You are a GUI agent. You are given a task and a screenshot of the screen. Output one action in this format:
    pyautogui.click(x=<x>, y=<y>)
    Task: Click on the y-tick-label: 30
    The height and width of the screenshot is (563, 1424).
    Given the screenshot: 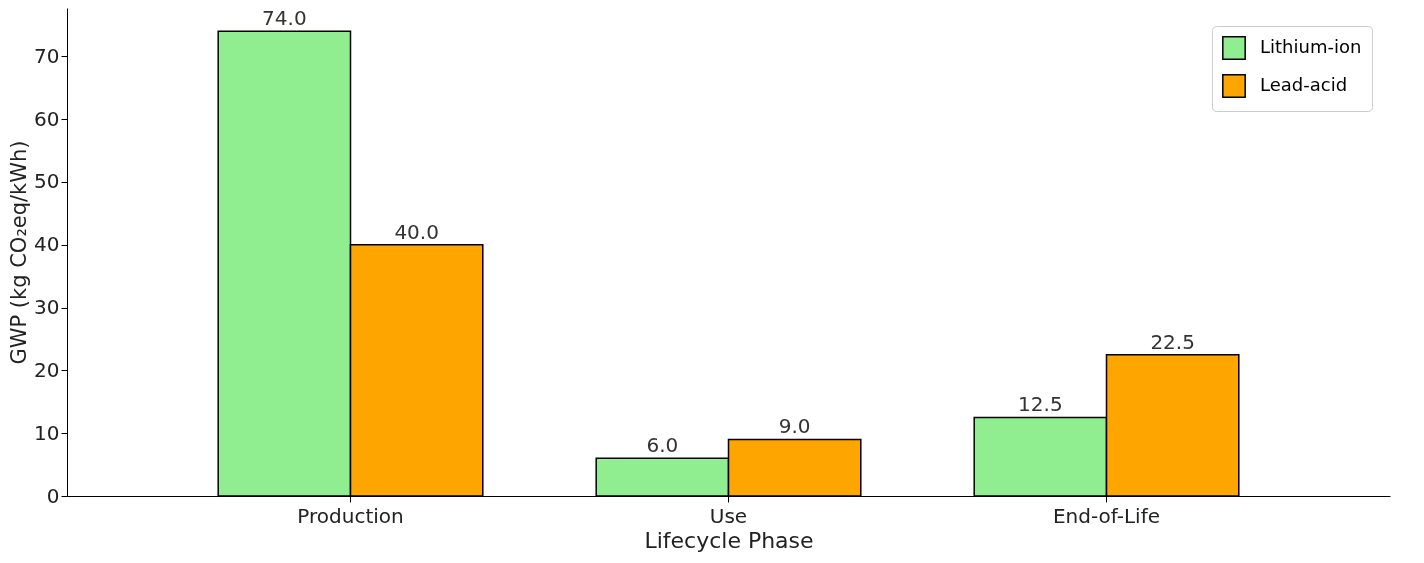 What is the action you would take?
    pyautogui.click(x=47, y=307)
    